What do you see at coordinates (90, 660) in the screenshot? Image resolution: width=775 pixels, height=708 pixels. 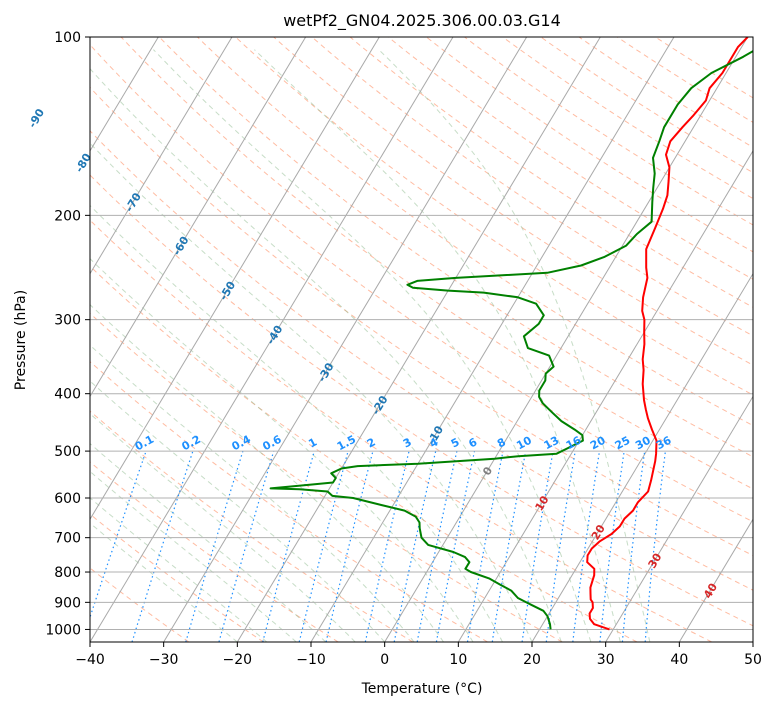 I see `x-tick-label: −40` at bounding box center [90, 660].